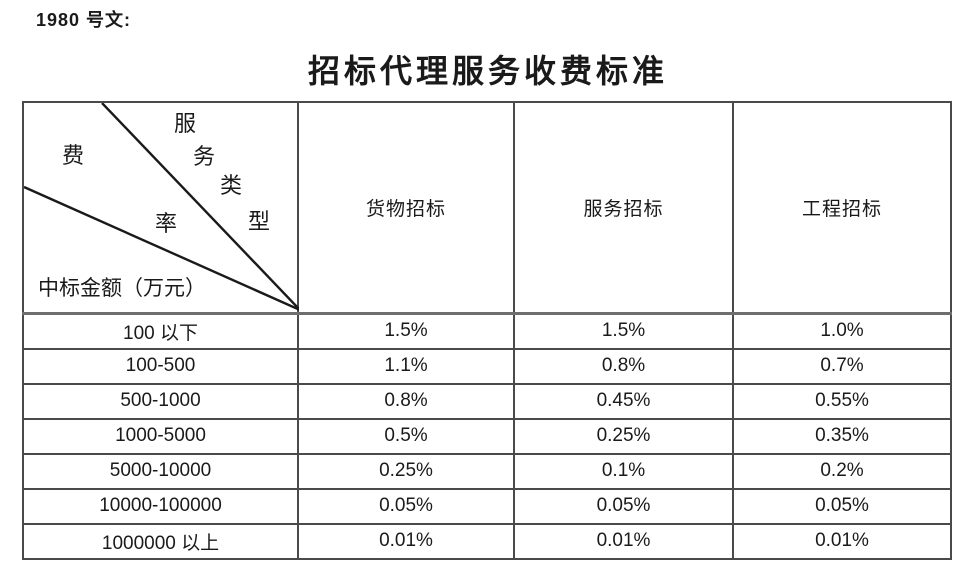 The width and height of the screenshot is (976, 581). I want to click on table-row: 5000-10000 0.25% 0.1% 0.2%, so click(487, 471).